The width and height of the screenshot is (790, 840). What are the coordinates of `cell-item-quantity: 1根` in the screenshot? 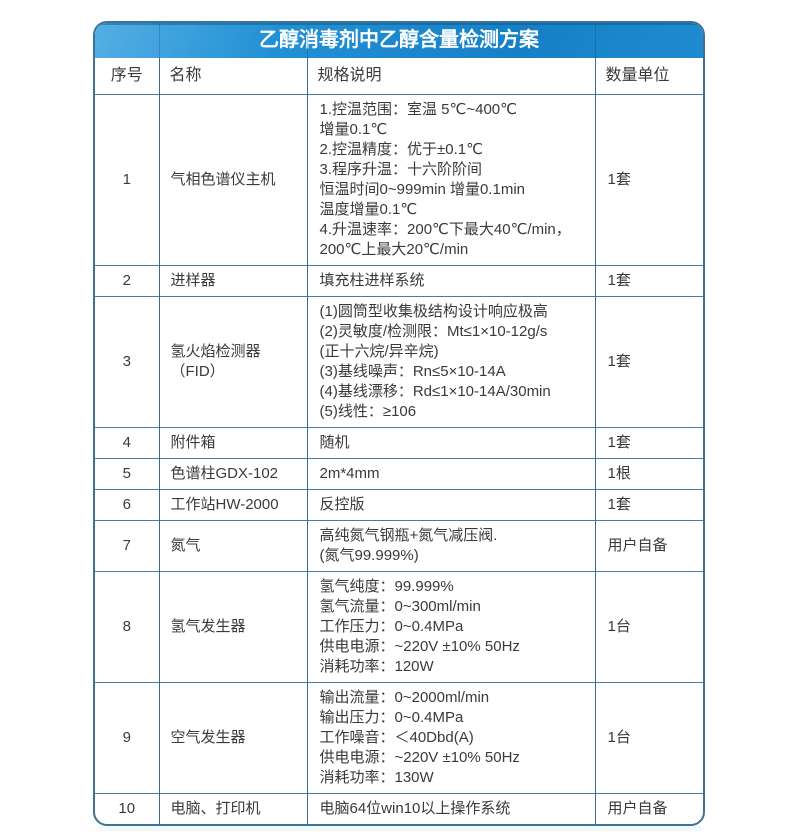 It's located at (649, 474).